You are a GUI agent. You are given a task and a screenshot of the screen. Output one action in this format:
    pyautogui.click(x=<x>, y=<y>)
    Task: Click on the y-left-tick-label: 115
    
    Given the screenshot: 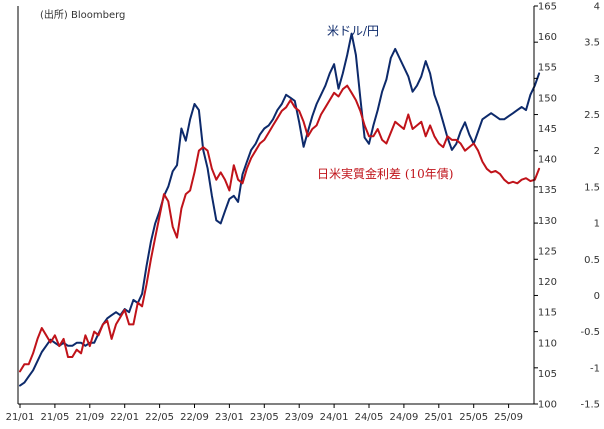 What is the action you would take?
    pyautogui.click(x=547, y=313)
    